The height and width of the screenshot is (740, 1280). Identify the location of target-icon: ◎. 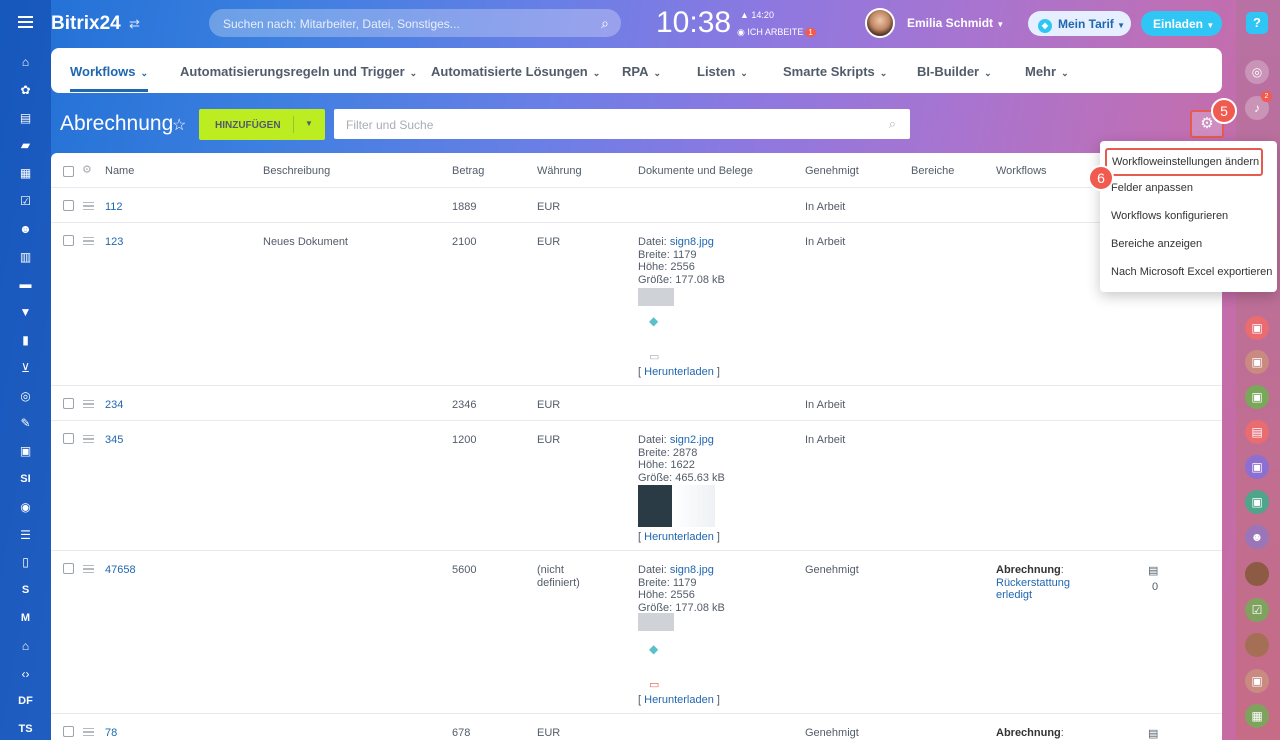
(25, 395).